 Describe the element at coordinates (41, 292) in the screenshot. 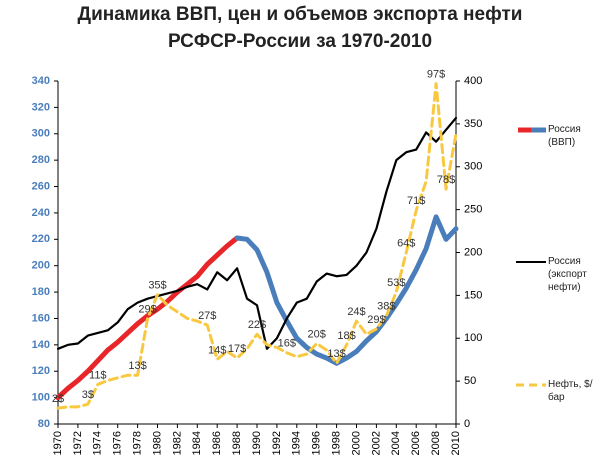

I see `y-tick-label: 180` at that location.